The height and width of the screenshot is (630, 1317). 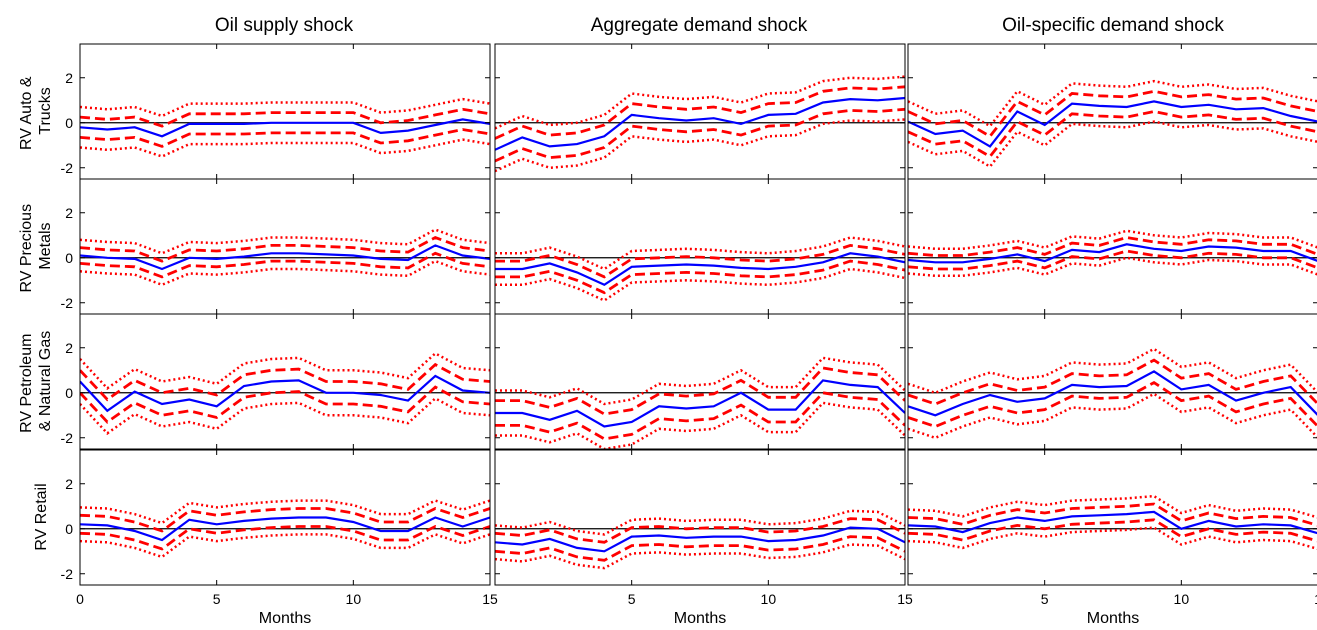 I want to click on row-label-auto-trucks: RV Auto & Trucks, so click(x=36, y=111).